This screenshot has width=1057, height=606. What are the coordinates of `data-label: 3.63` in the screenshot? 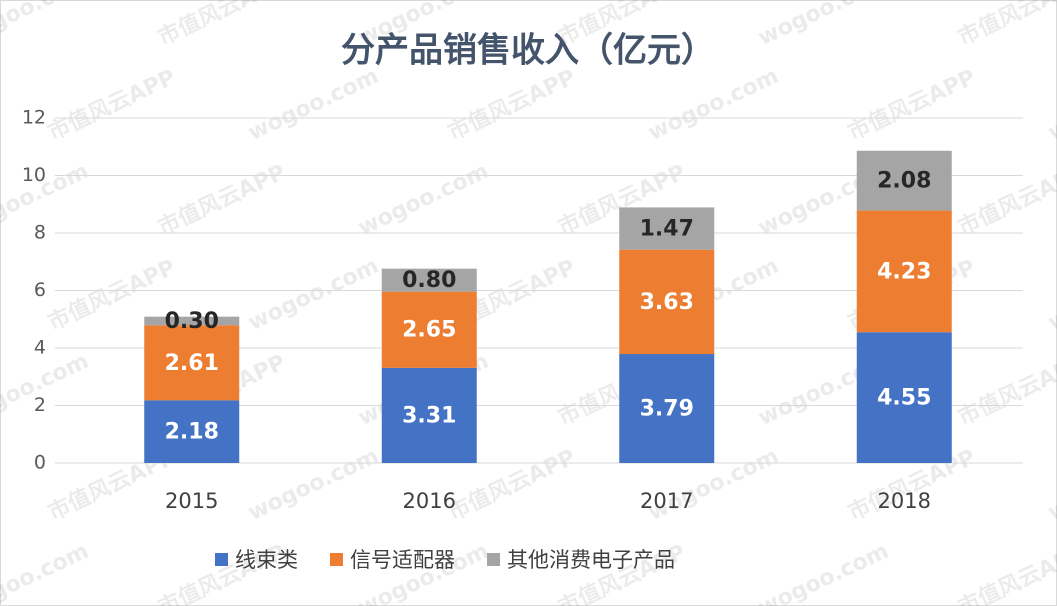 It's located at (667, 302).